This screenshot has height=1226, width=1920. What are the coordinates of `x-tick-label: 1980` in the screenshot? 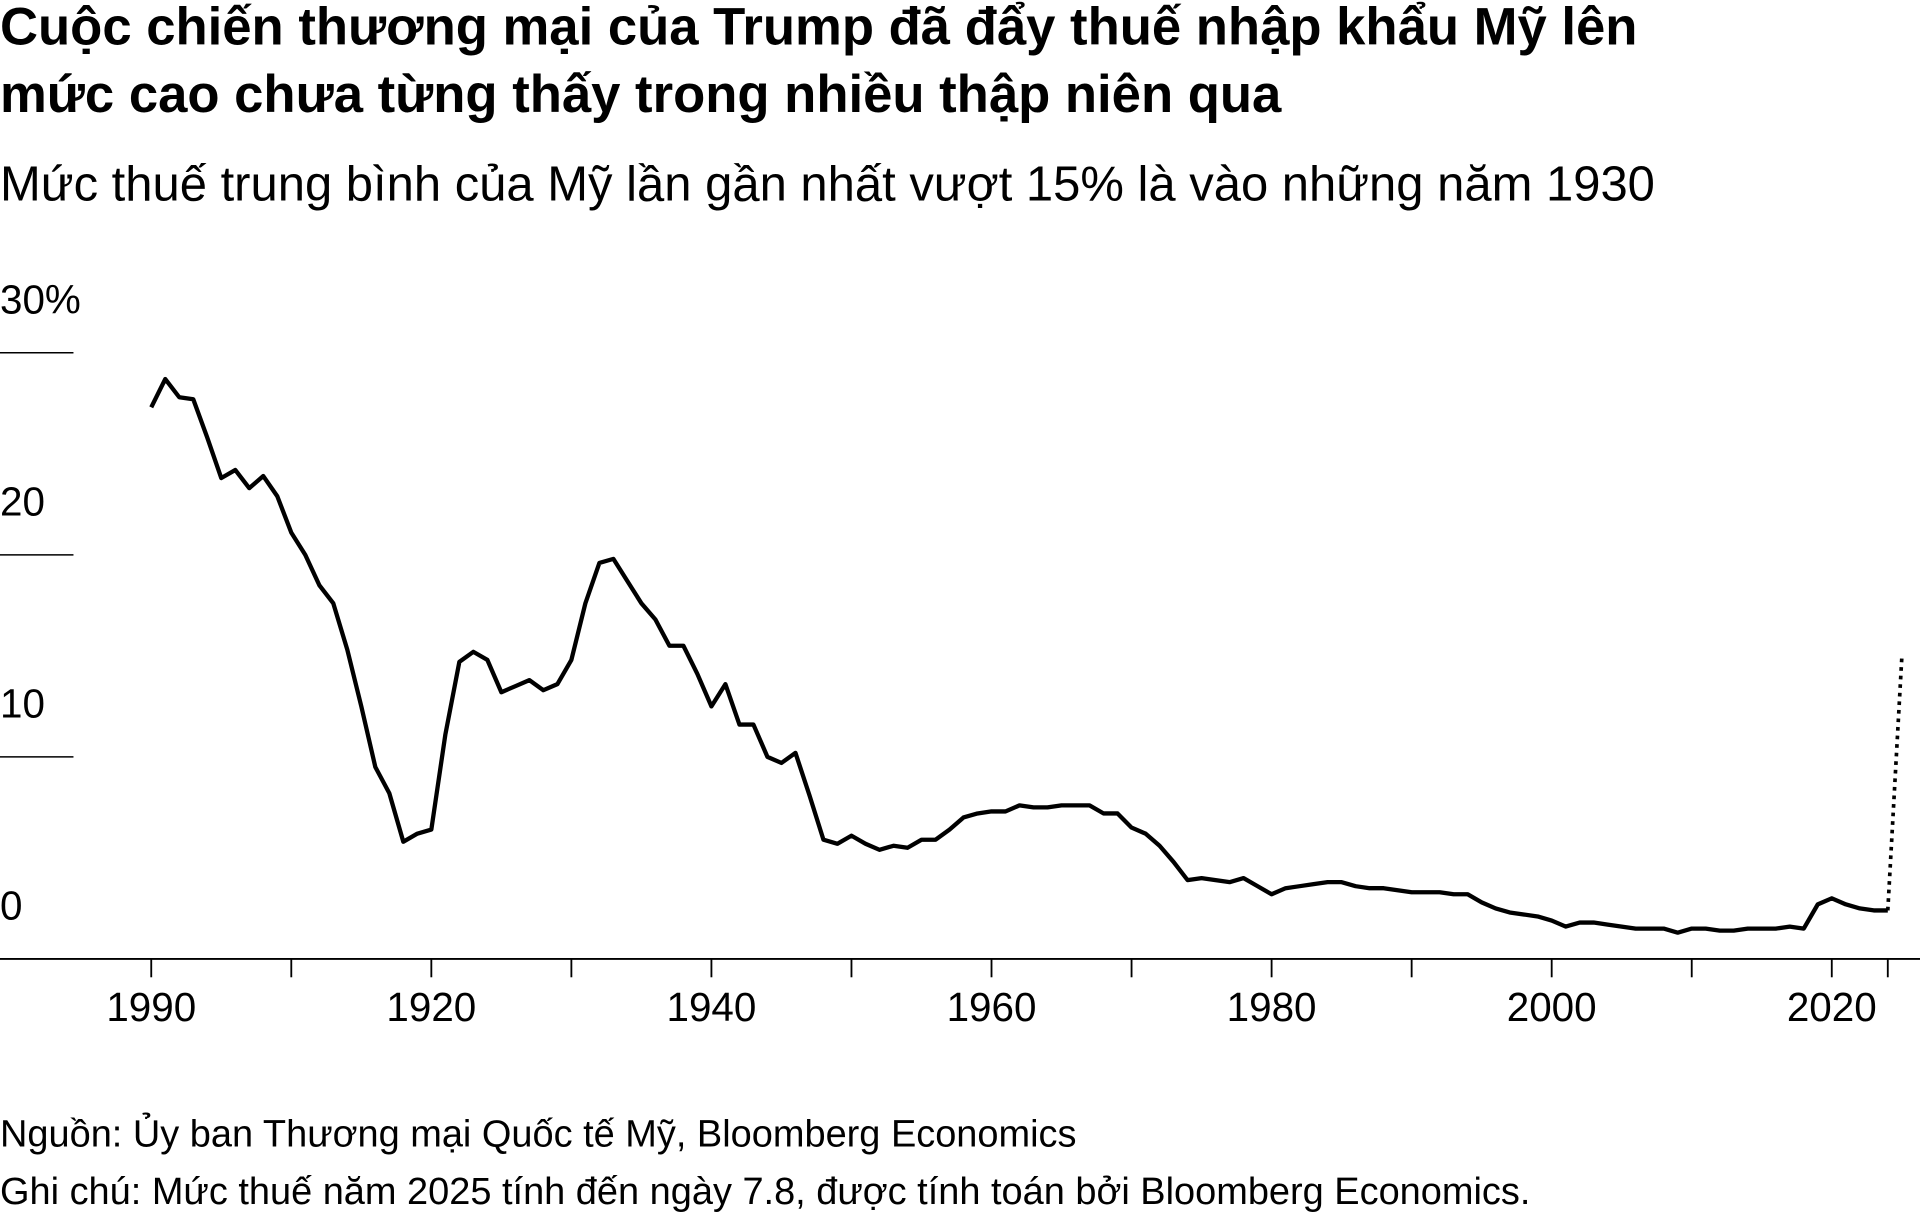 It's located at (1272, 1007).